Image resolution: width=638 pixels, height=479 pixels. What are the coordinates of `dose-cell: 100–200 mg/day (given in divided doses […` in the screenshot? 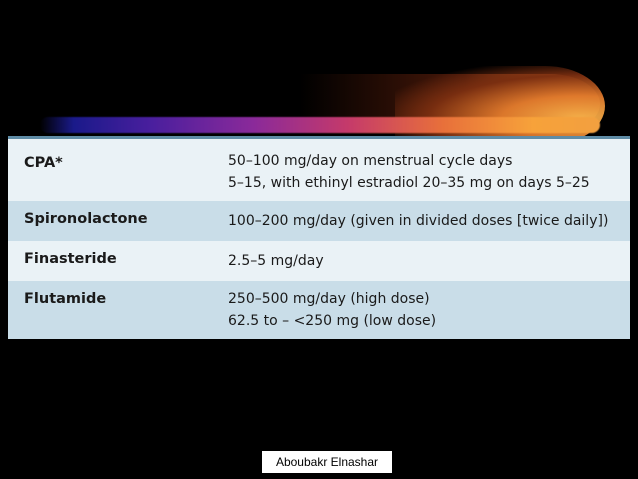 It's located at (418, 221).